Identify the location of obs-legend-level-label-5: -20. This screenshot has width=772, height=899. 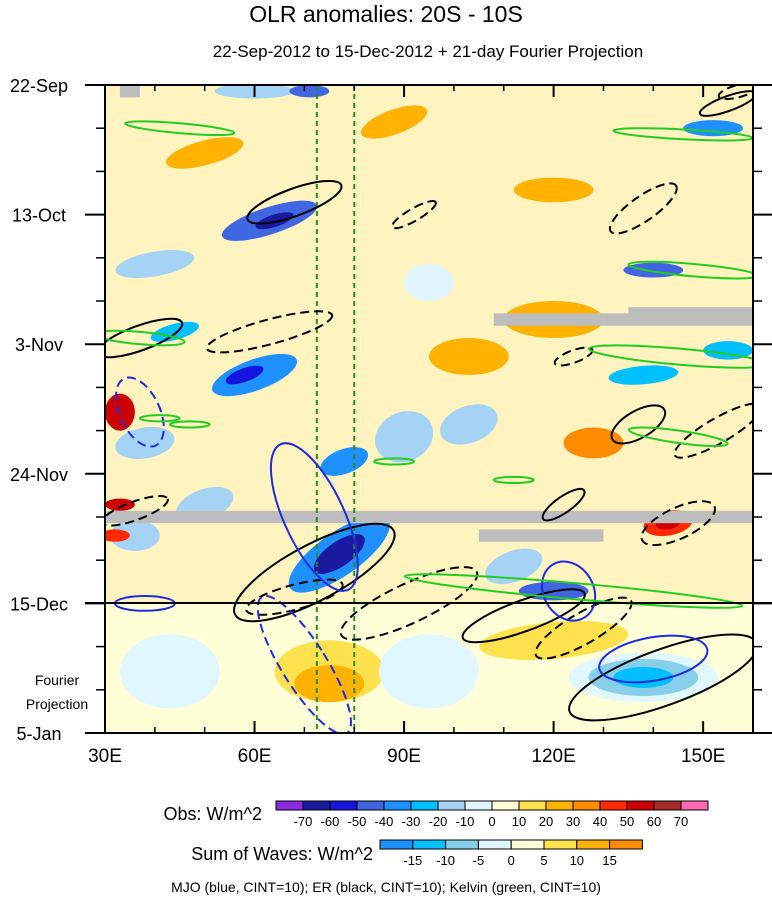
(438, 821).